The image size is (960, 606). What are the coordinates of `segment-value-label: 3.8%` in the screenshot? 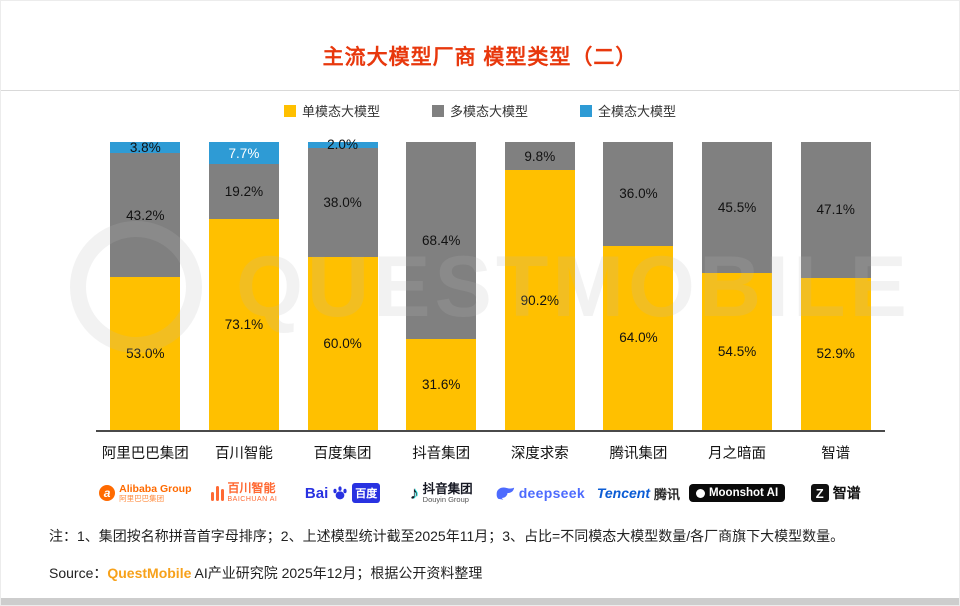 It's located at (145, 147).